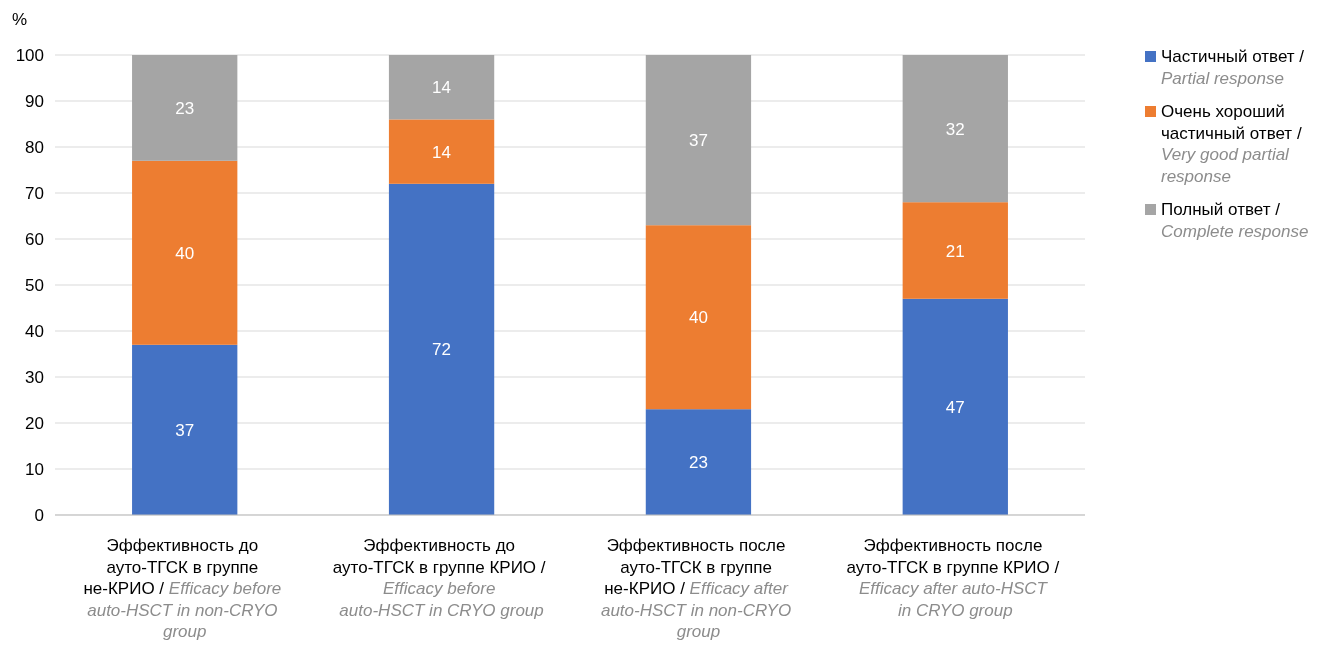 Image resolution: width=1330 pixels, height=655 pixels. Describe the element at coordinates (696, 588) in the screenshot. I see `category-label: Эффективность после ауто-ТГСК в группе не-КРИО / Efficacy after auto-HSCT in non-CRYO group` at that location.